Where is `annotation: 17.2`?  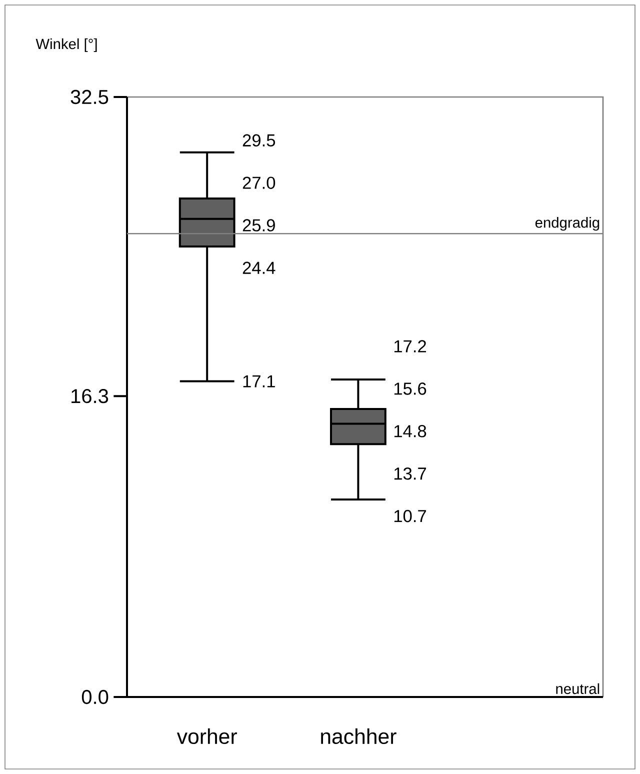 annotation: 17.2 is located at coordinates (410, 346).